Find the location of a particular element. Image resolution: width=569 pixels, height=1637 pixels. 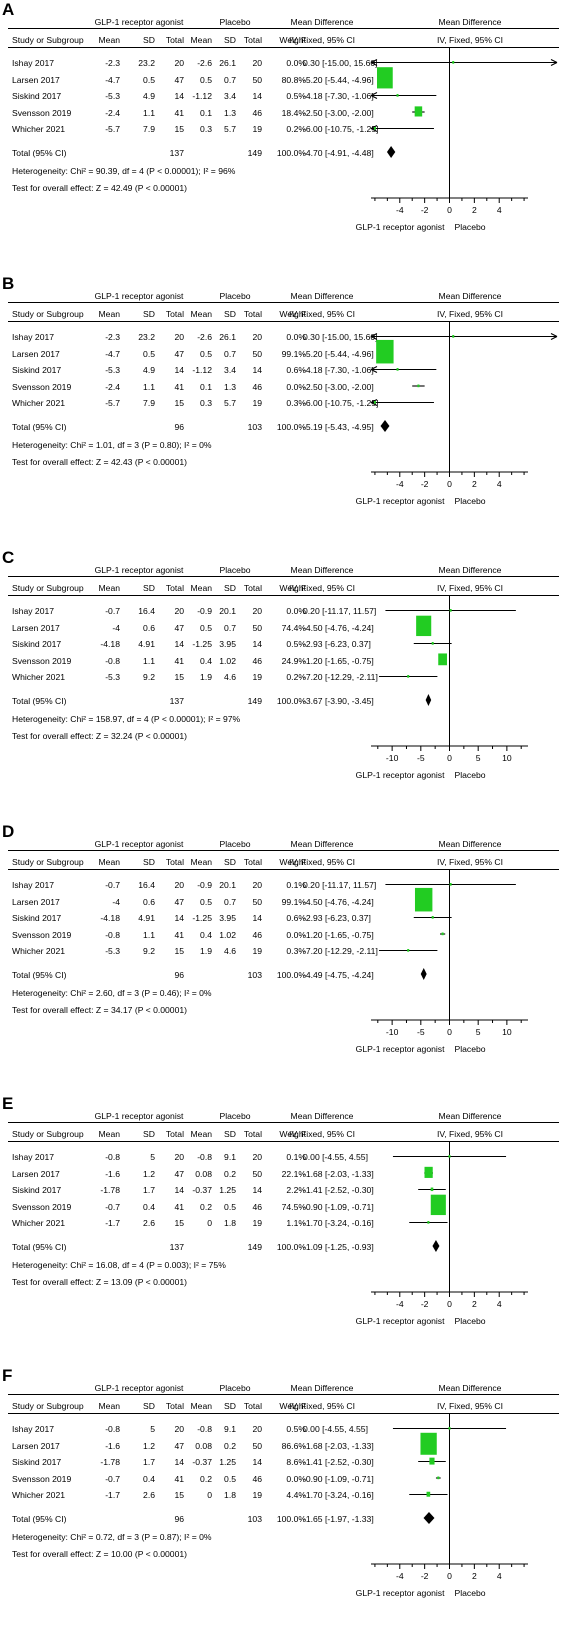

total-ci-text: -1.09 [-1.25, -0.93] is located at coordinates (338, 1247).